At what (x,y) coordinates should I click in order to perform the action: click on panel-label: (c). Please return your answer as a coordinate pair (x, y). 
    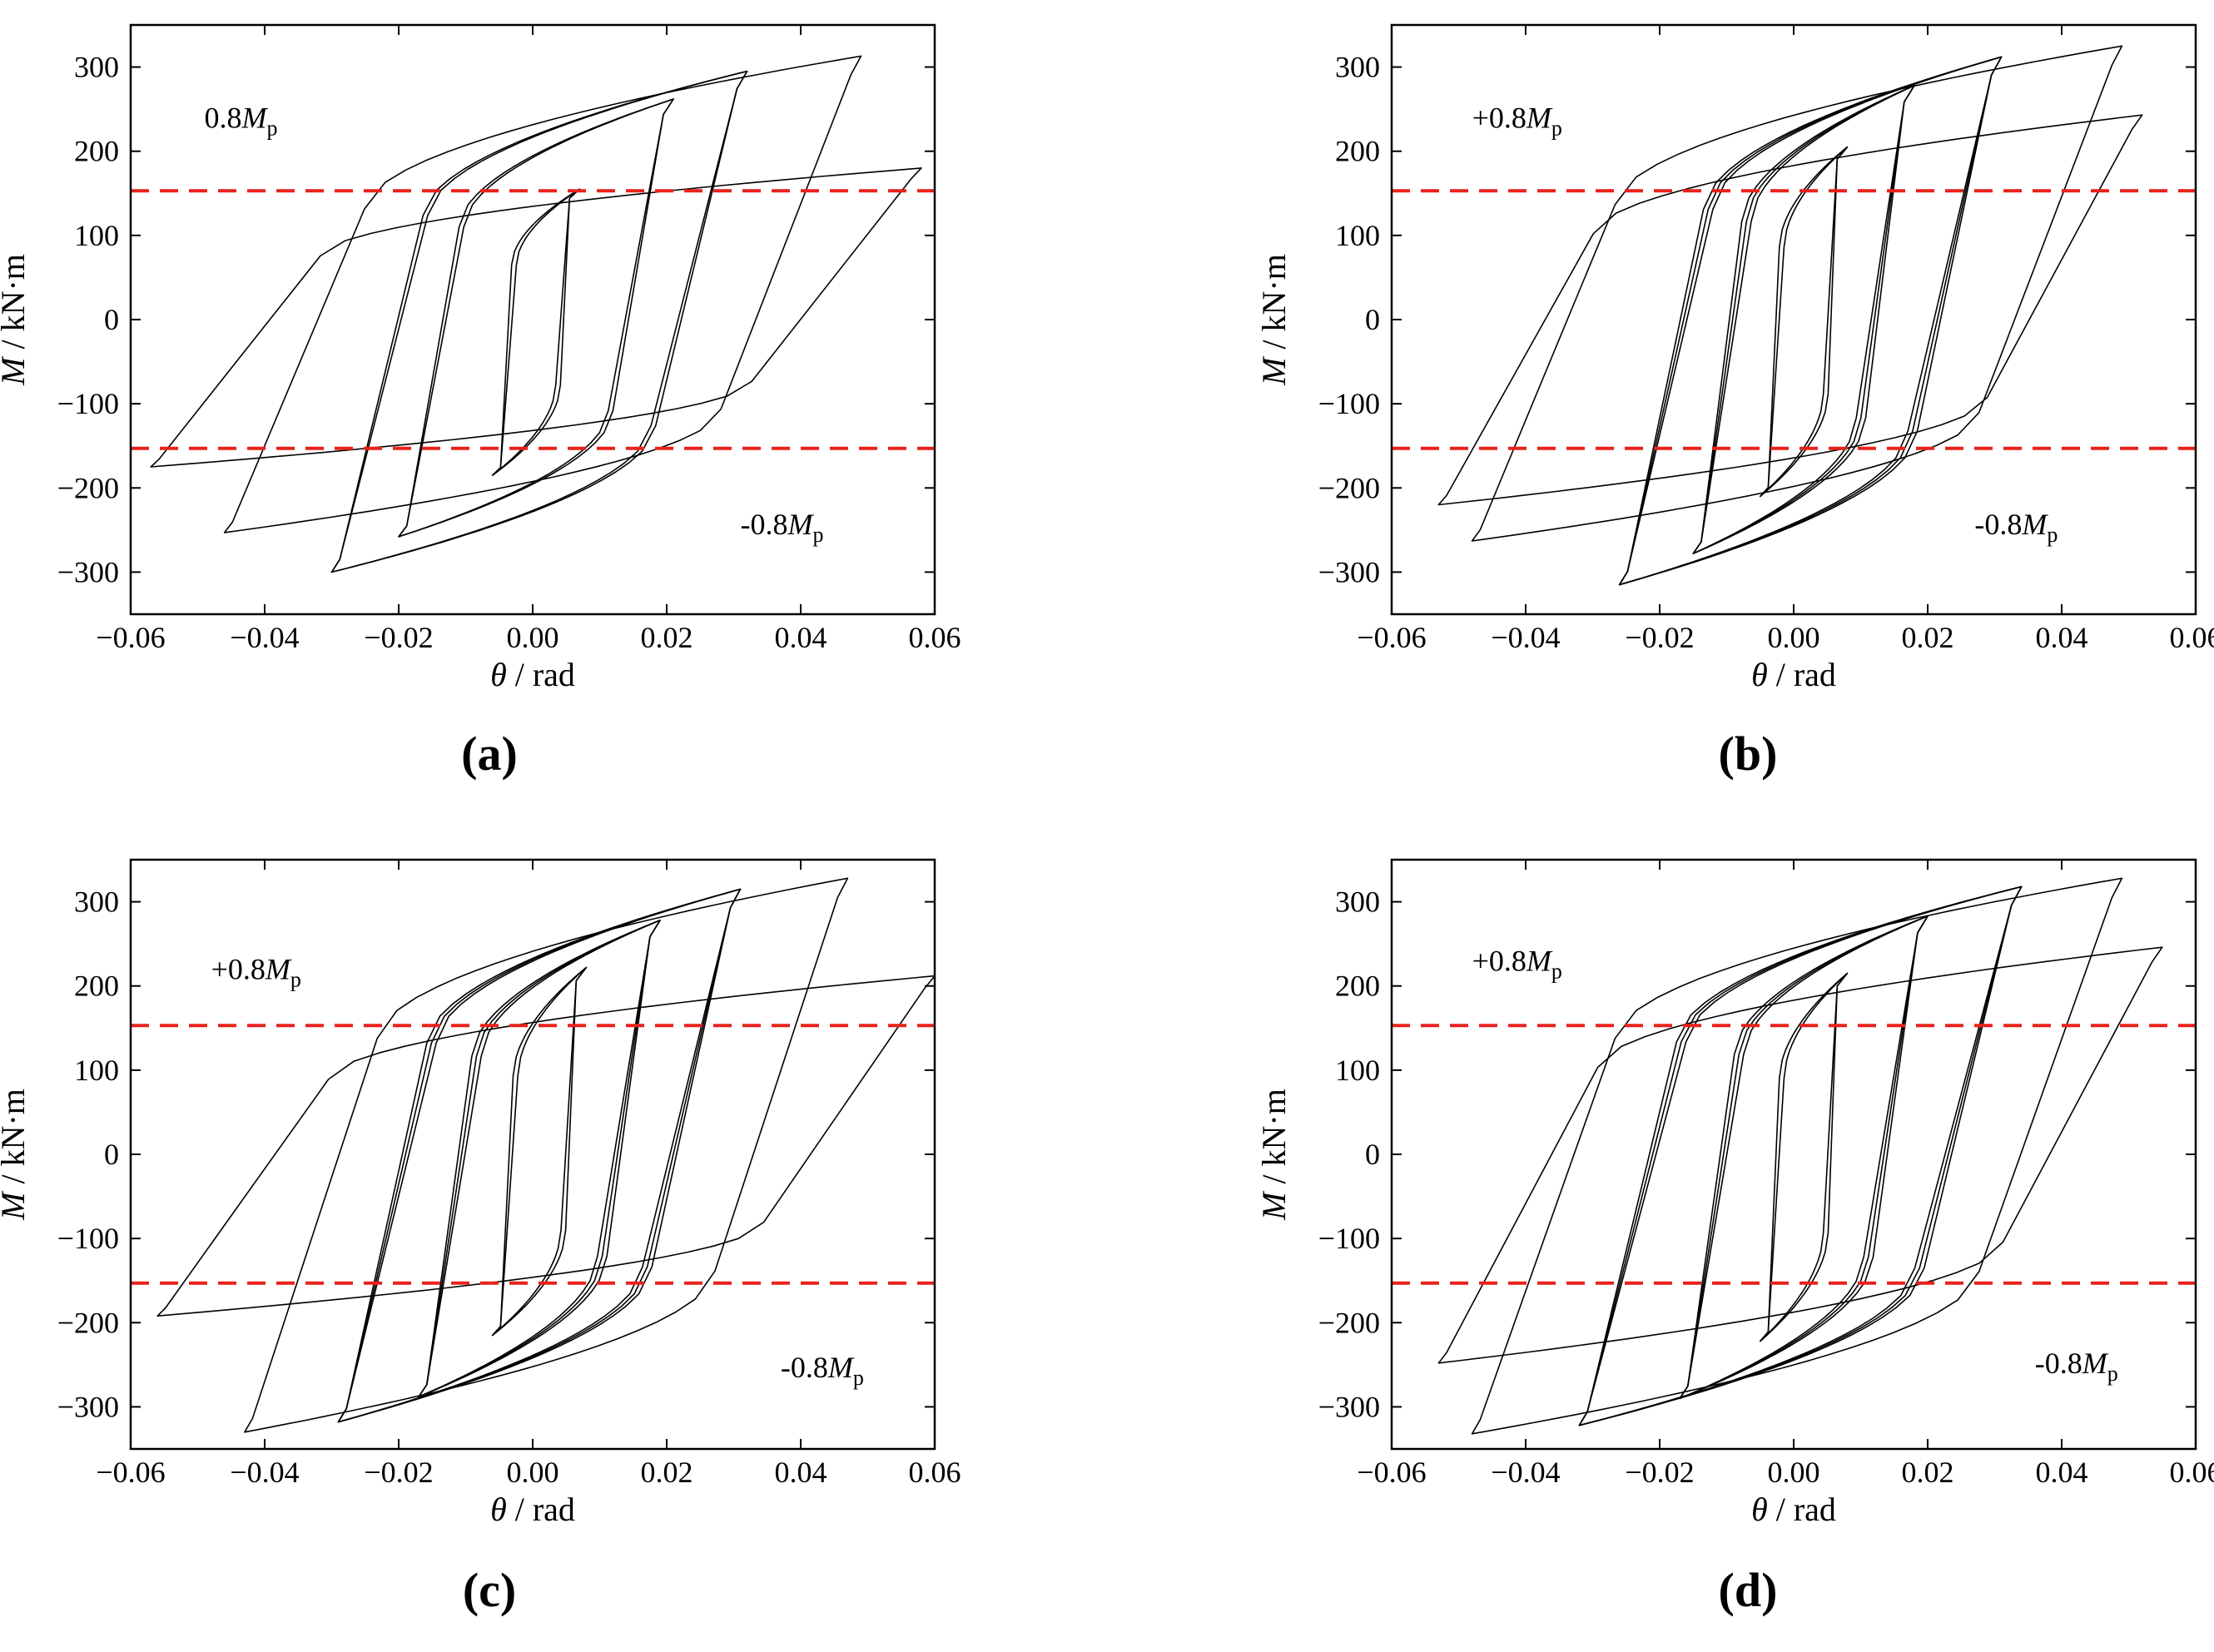
    Looking at the image, I should click on (489, 1590).